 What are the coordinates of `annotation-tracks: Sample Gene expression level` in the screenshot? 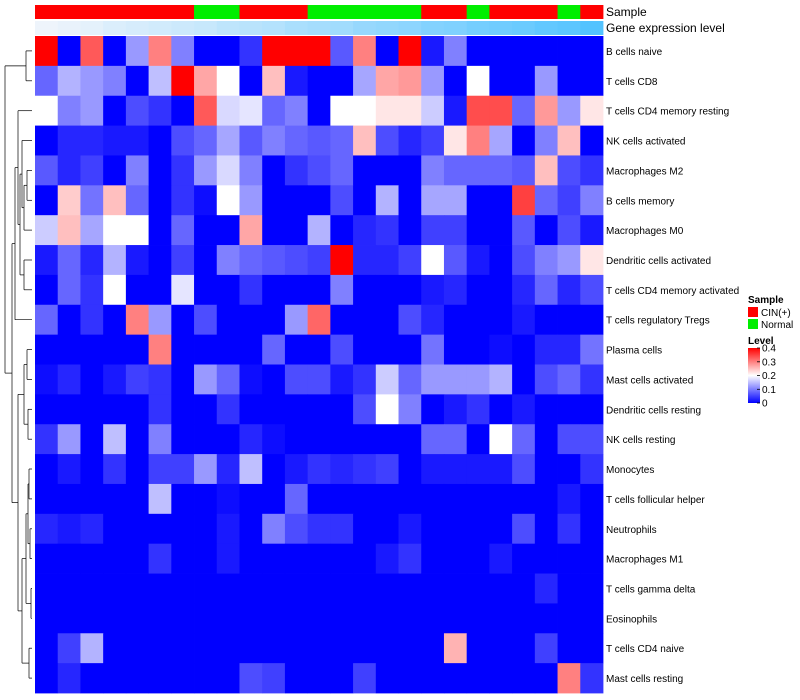 It's located at (380, 20).